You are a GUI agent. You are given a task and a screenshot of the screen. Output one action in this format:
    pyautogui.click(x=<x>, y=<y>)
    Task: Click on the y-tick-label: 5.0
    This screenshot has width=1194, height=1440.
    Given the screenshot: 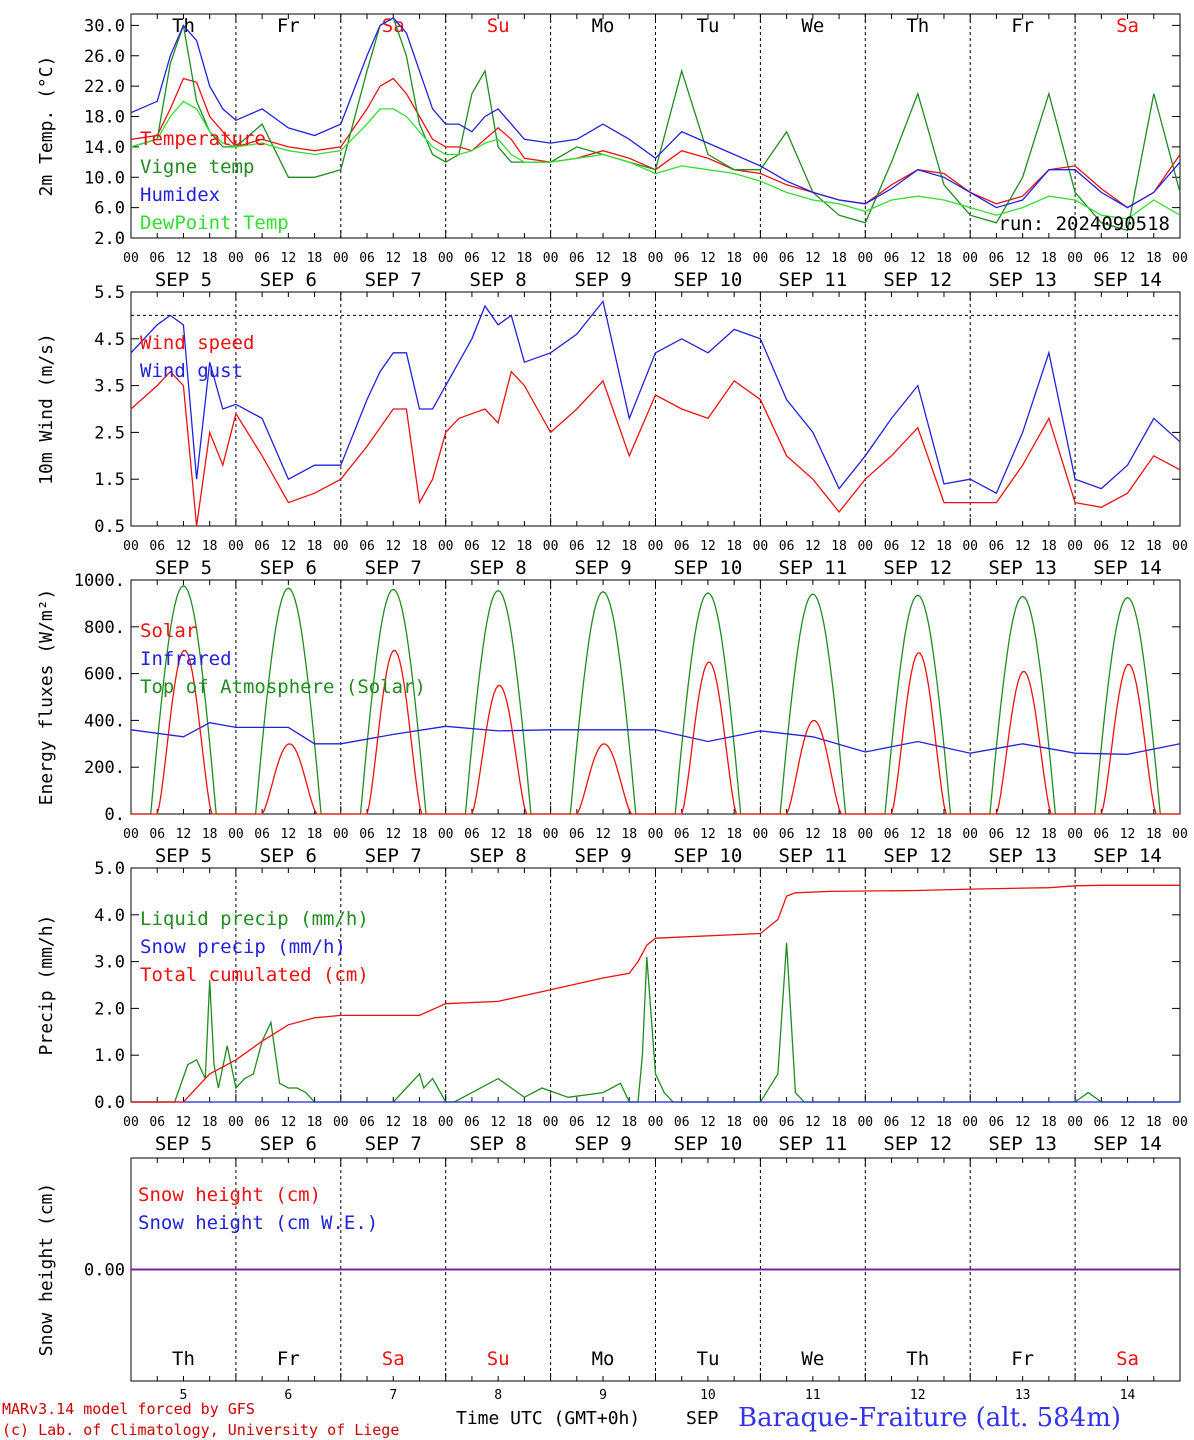 What is the action you would take?
    pyautogui.click(x=109, y=869)
    